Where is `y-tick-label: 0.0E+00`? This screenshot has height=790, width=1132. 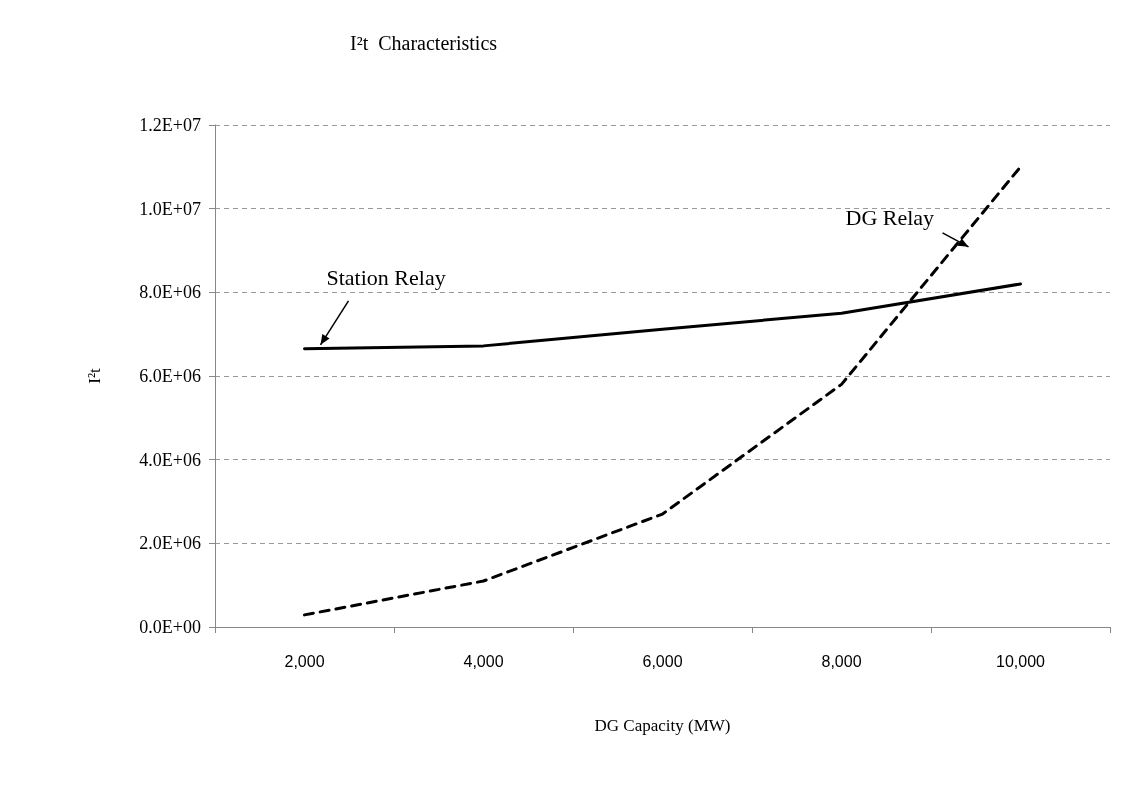
y-tick-label: 0.0E+00 is located at coordinates (170, 627).